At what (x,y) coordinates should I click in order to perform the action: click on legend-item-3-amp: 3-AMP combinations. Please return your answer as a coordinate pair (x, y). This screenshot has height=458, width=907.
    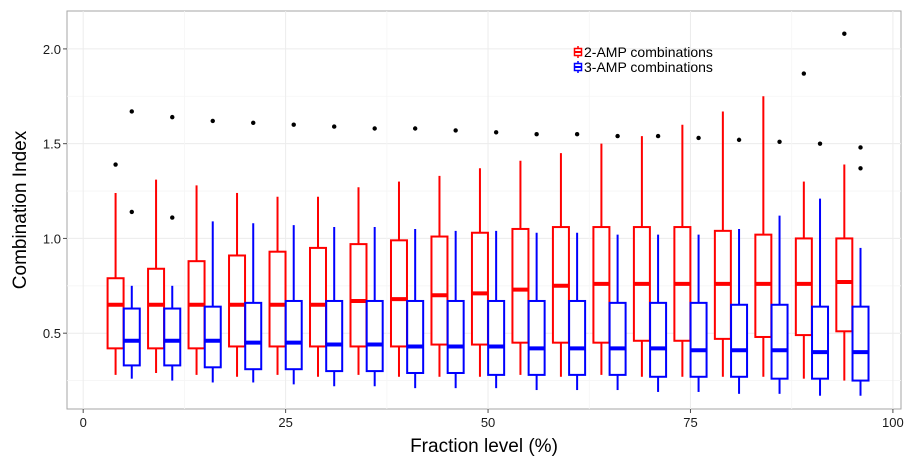
    Looking at the image, I should click on (643, 67).